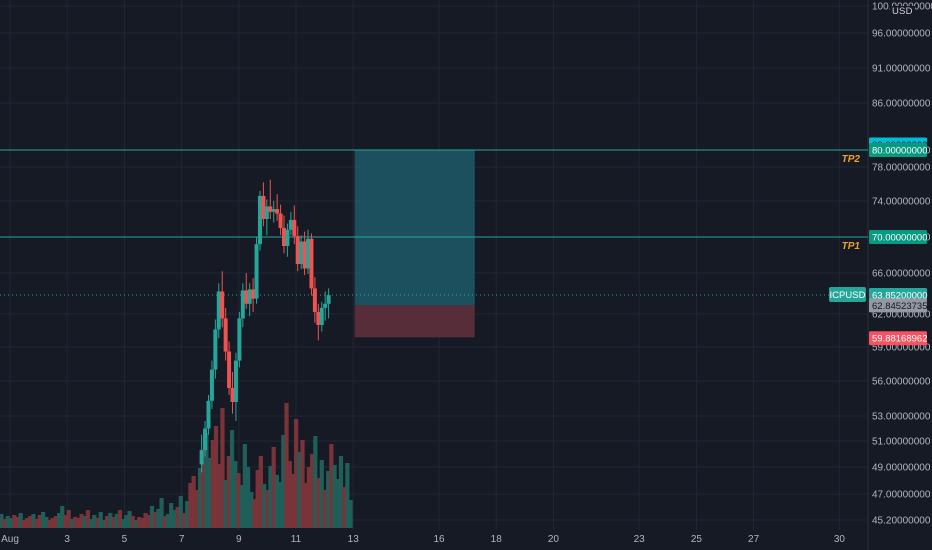  I want to click on time-axis: Aug 3 5 7 9 11 13 16 18 20 23 25 27 30, so click(423, 539).